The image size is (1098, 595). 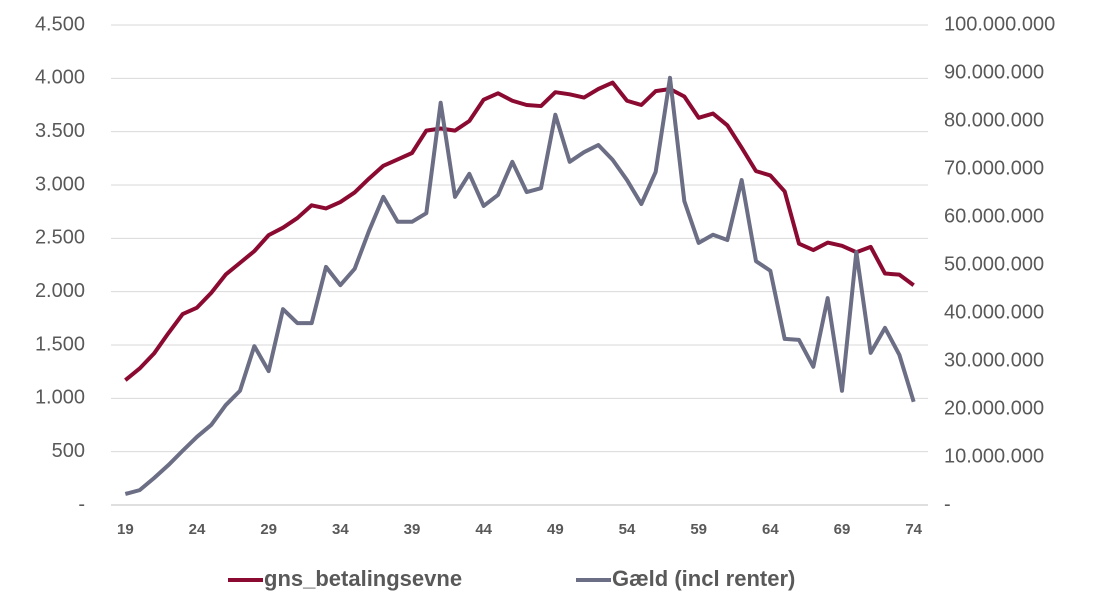 I want to click on y2-tick-label: 80.000.000, so click(x=994, y=120).